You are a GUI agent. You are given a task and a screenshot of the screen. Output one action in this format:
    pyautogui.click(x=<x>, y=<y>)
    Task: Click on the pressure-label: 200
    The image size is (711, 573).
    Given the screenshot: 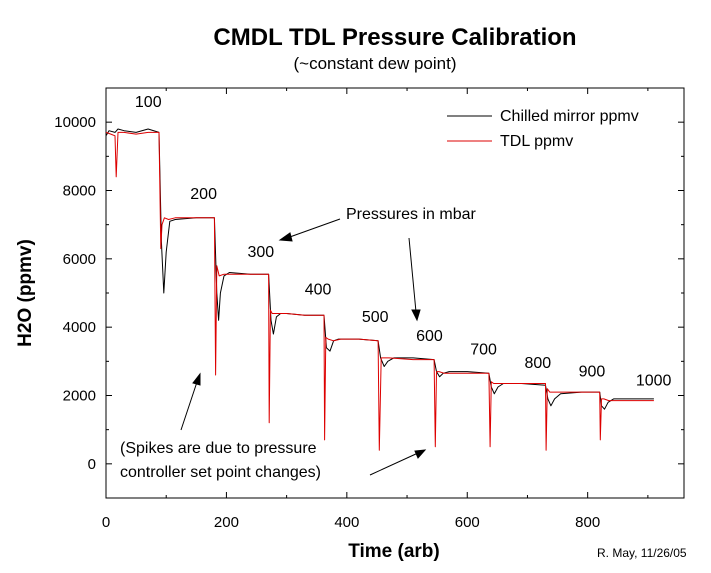 What is the action you would take?
    pyautogui.click(x=203, y=194)
    